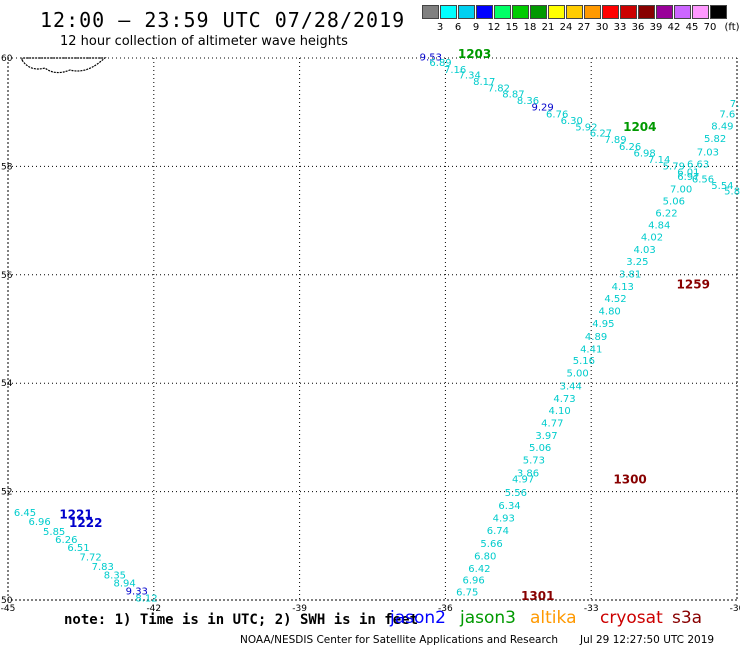 The height and width of the screenshot is (650, 740). I want to click on pass-time-label: 1301, so click(537, 596).